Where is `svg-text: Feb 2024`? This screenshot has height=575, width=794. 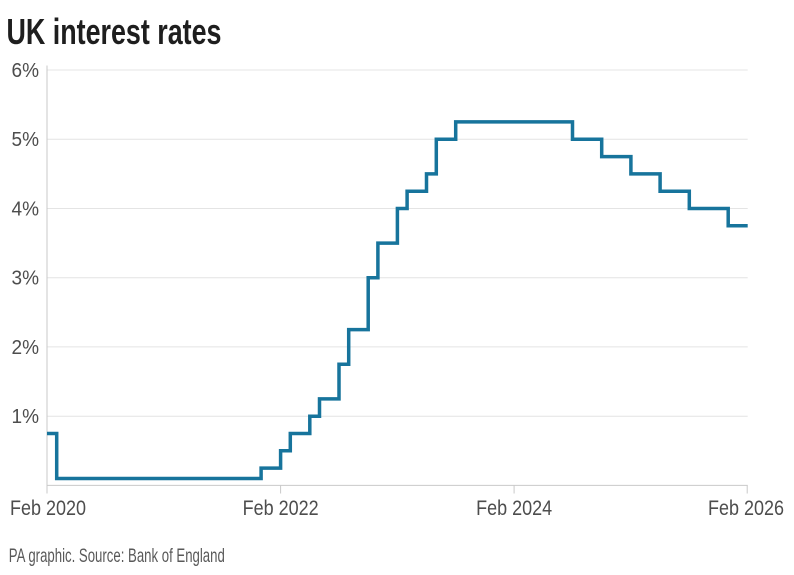 svg-text: Feb 2024 is located at coordinates (514, 508).